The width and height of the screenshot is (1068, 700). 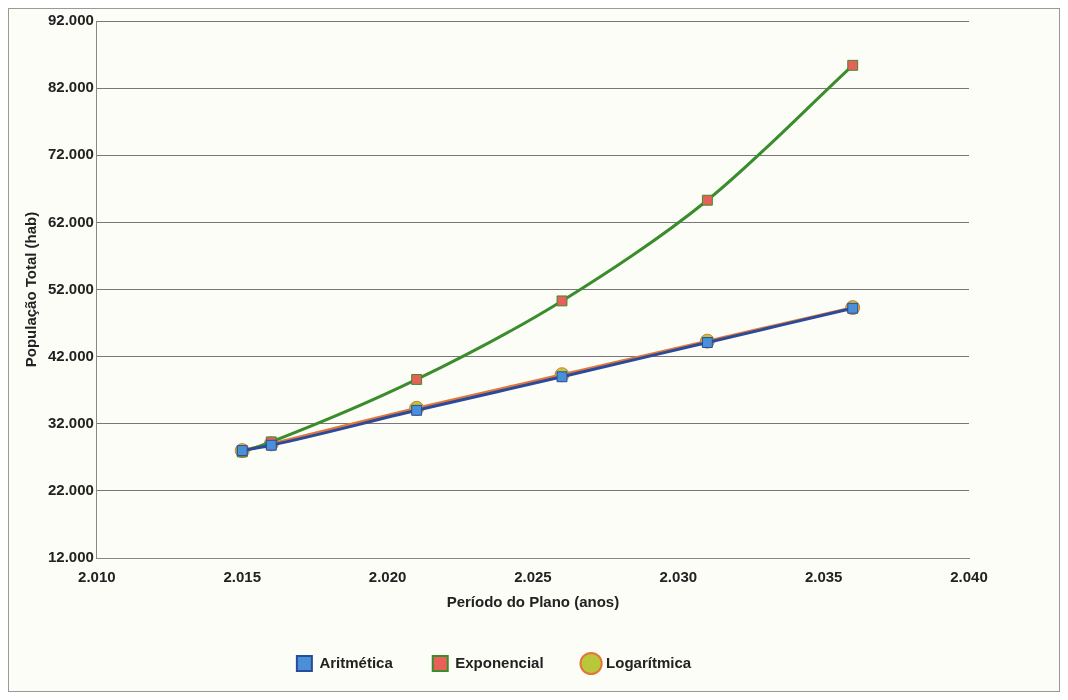 I want to click on y-tick-label: 22.000, so click(x=70, y=490).